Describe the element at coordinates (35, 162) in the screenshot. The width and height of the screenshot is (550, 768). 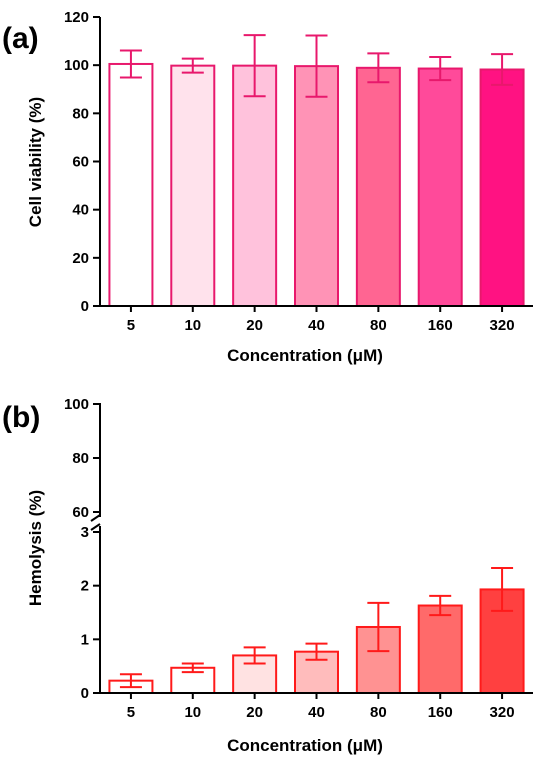
I see `panel-a-y-axis-title: Cell viability (%)` at that location.